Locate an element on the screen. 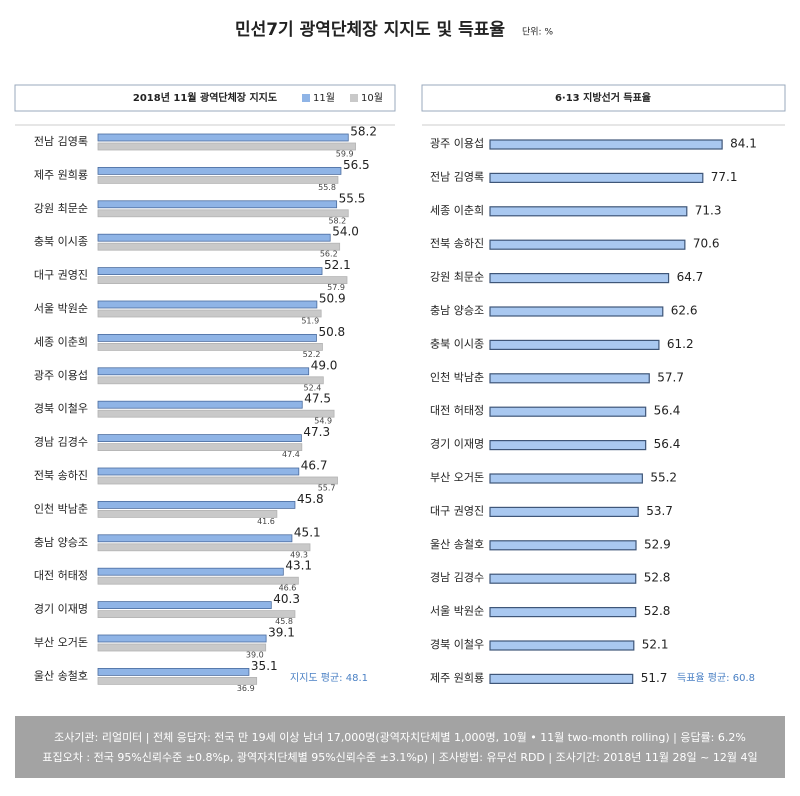  page-title: 민선7기 광역단체장 지지도 및 득표율 is located at coordinates (370, 30).